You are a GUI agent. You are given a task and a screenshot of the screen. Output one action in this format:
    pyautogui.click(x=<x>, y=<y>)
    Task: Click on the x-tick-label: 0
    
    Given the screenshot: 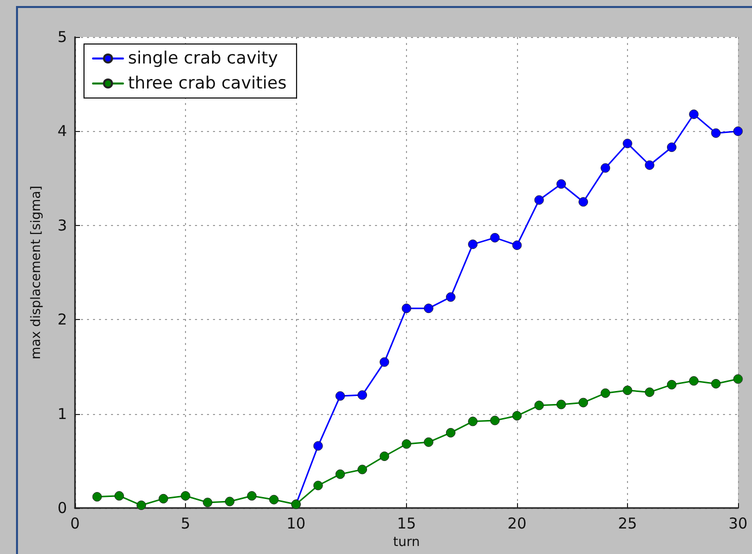 What is the action you would take?
    pyautogui.click(x=75, y=523)
    